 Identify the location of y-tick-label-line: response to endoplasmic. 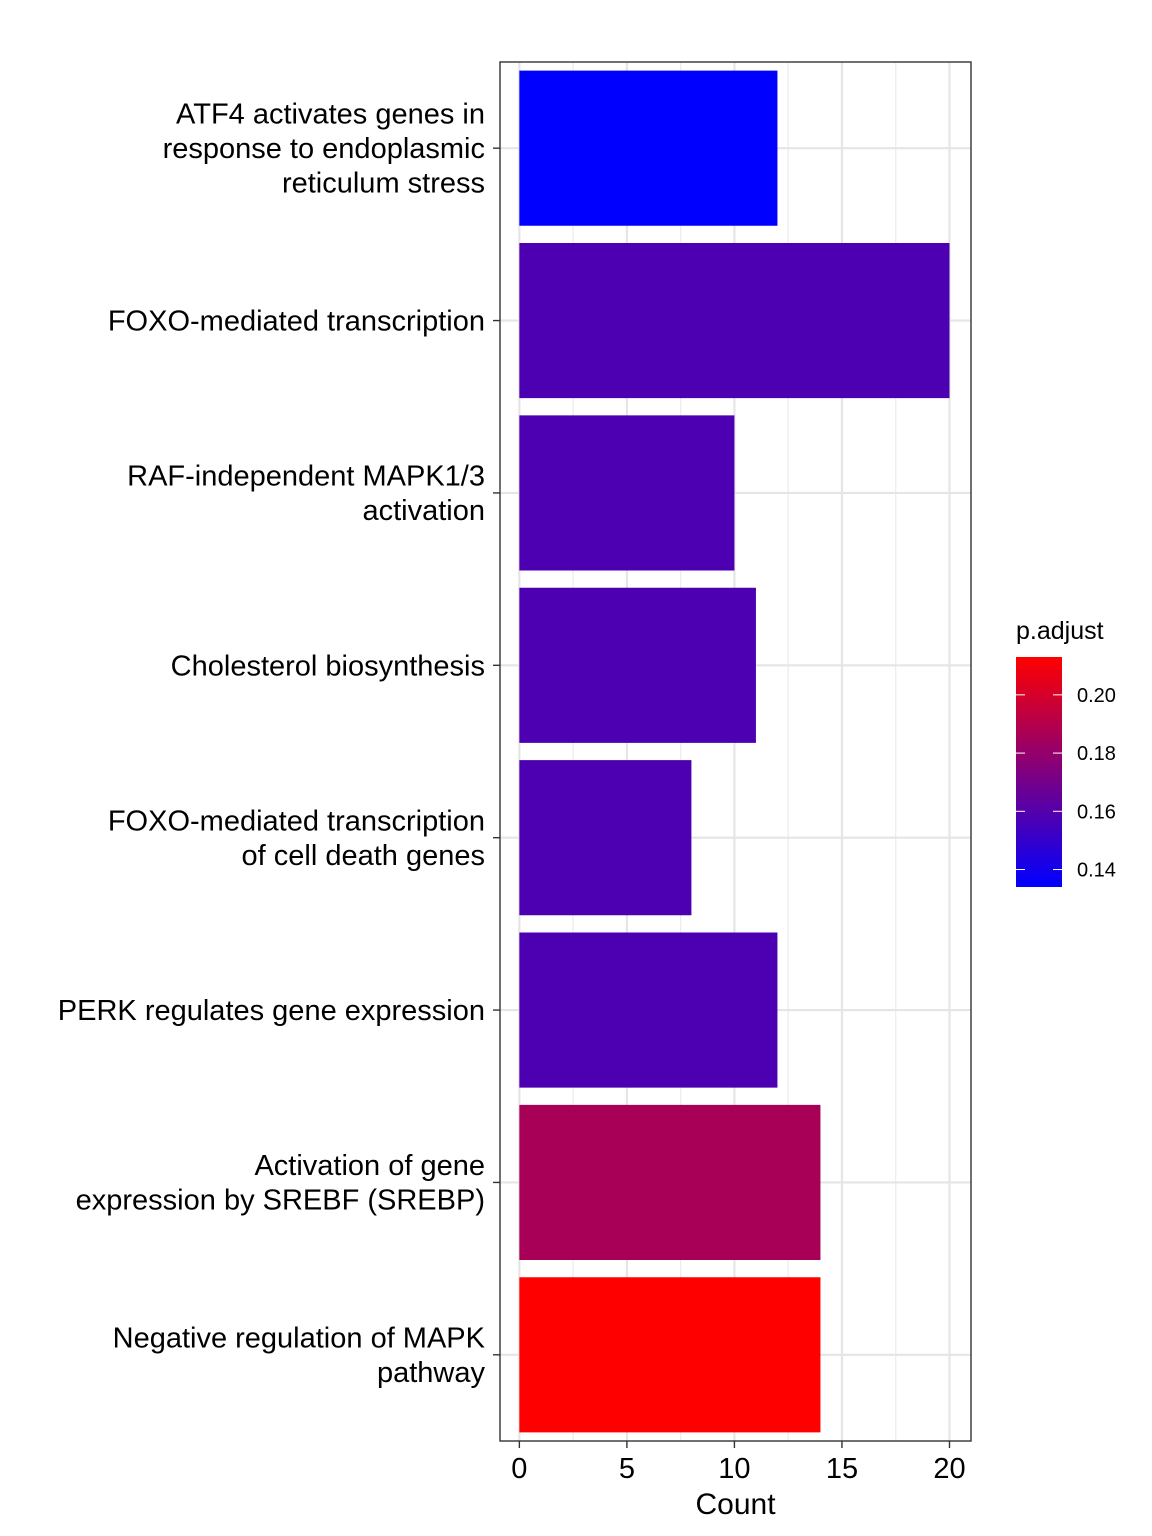
(324, 149).